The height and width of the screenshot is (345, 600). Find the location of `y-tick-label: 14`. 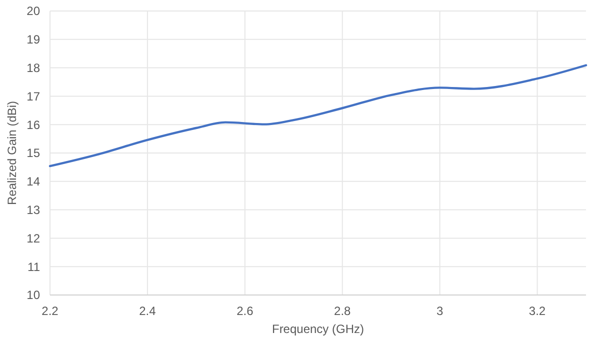

y-tick-label: 14 is located at coordinates (33, 181).